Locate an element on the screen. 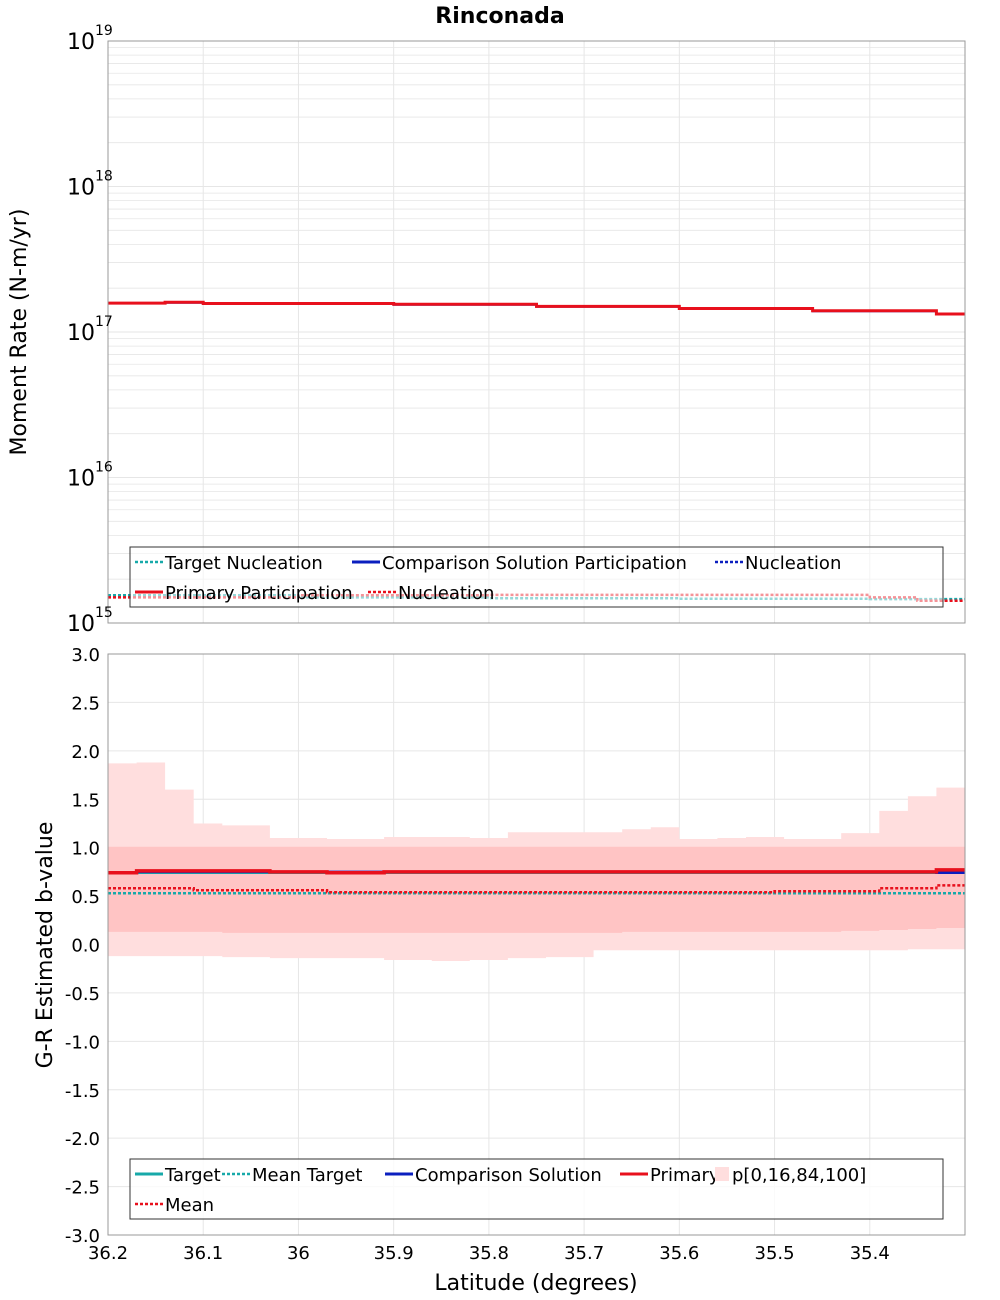 This screenshot has width=1000, height=1300. y-tick-label: 10 18 is located at coordinates (90, 185).